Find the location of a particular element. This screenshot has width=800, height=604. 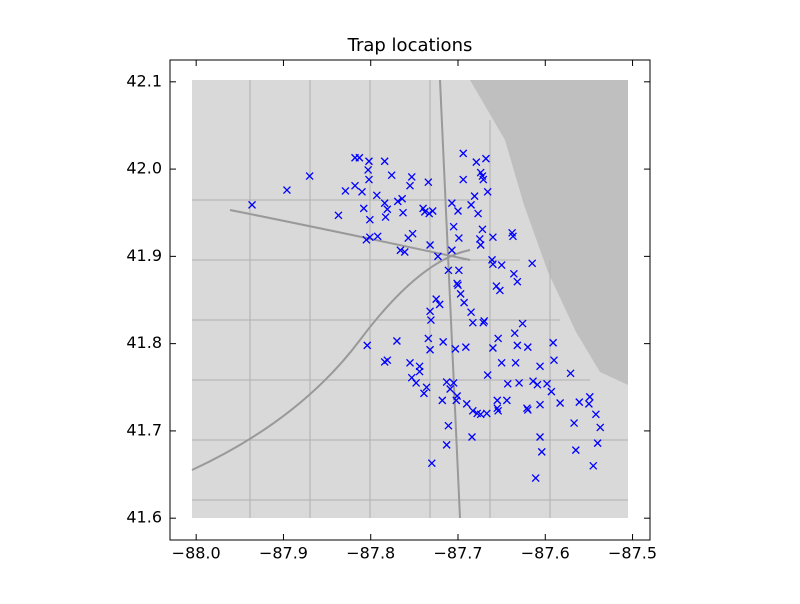

chart-title: Trap locations is located at coordinates (410, 45).